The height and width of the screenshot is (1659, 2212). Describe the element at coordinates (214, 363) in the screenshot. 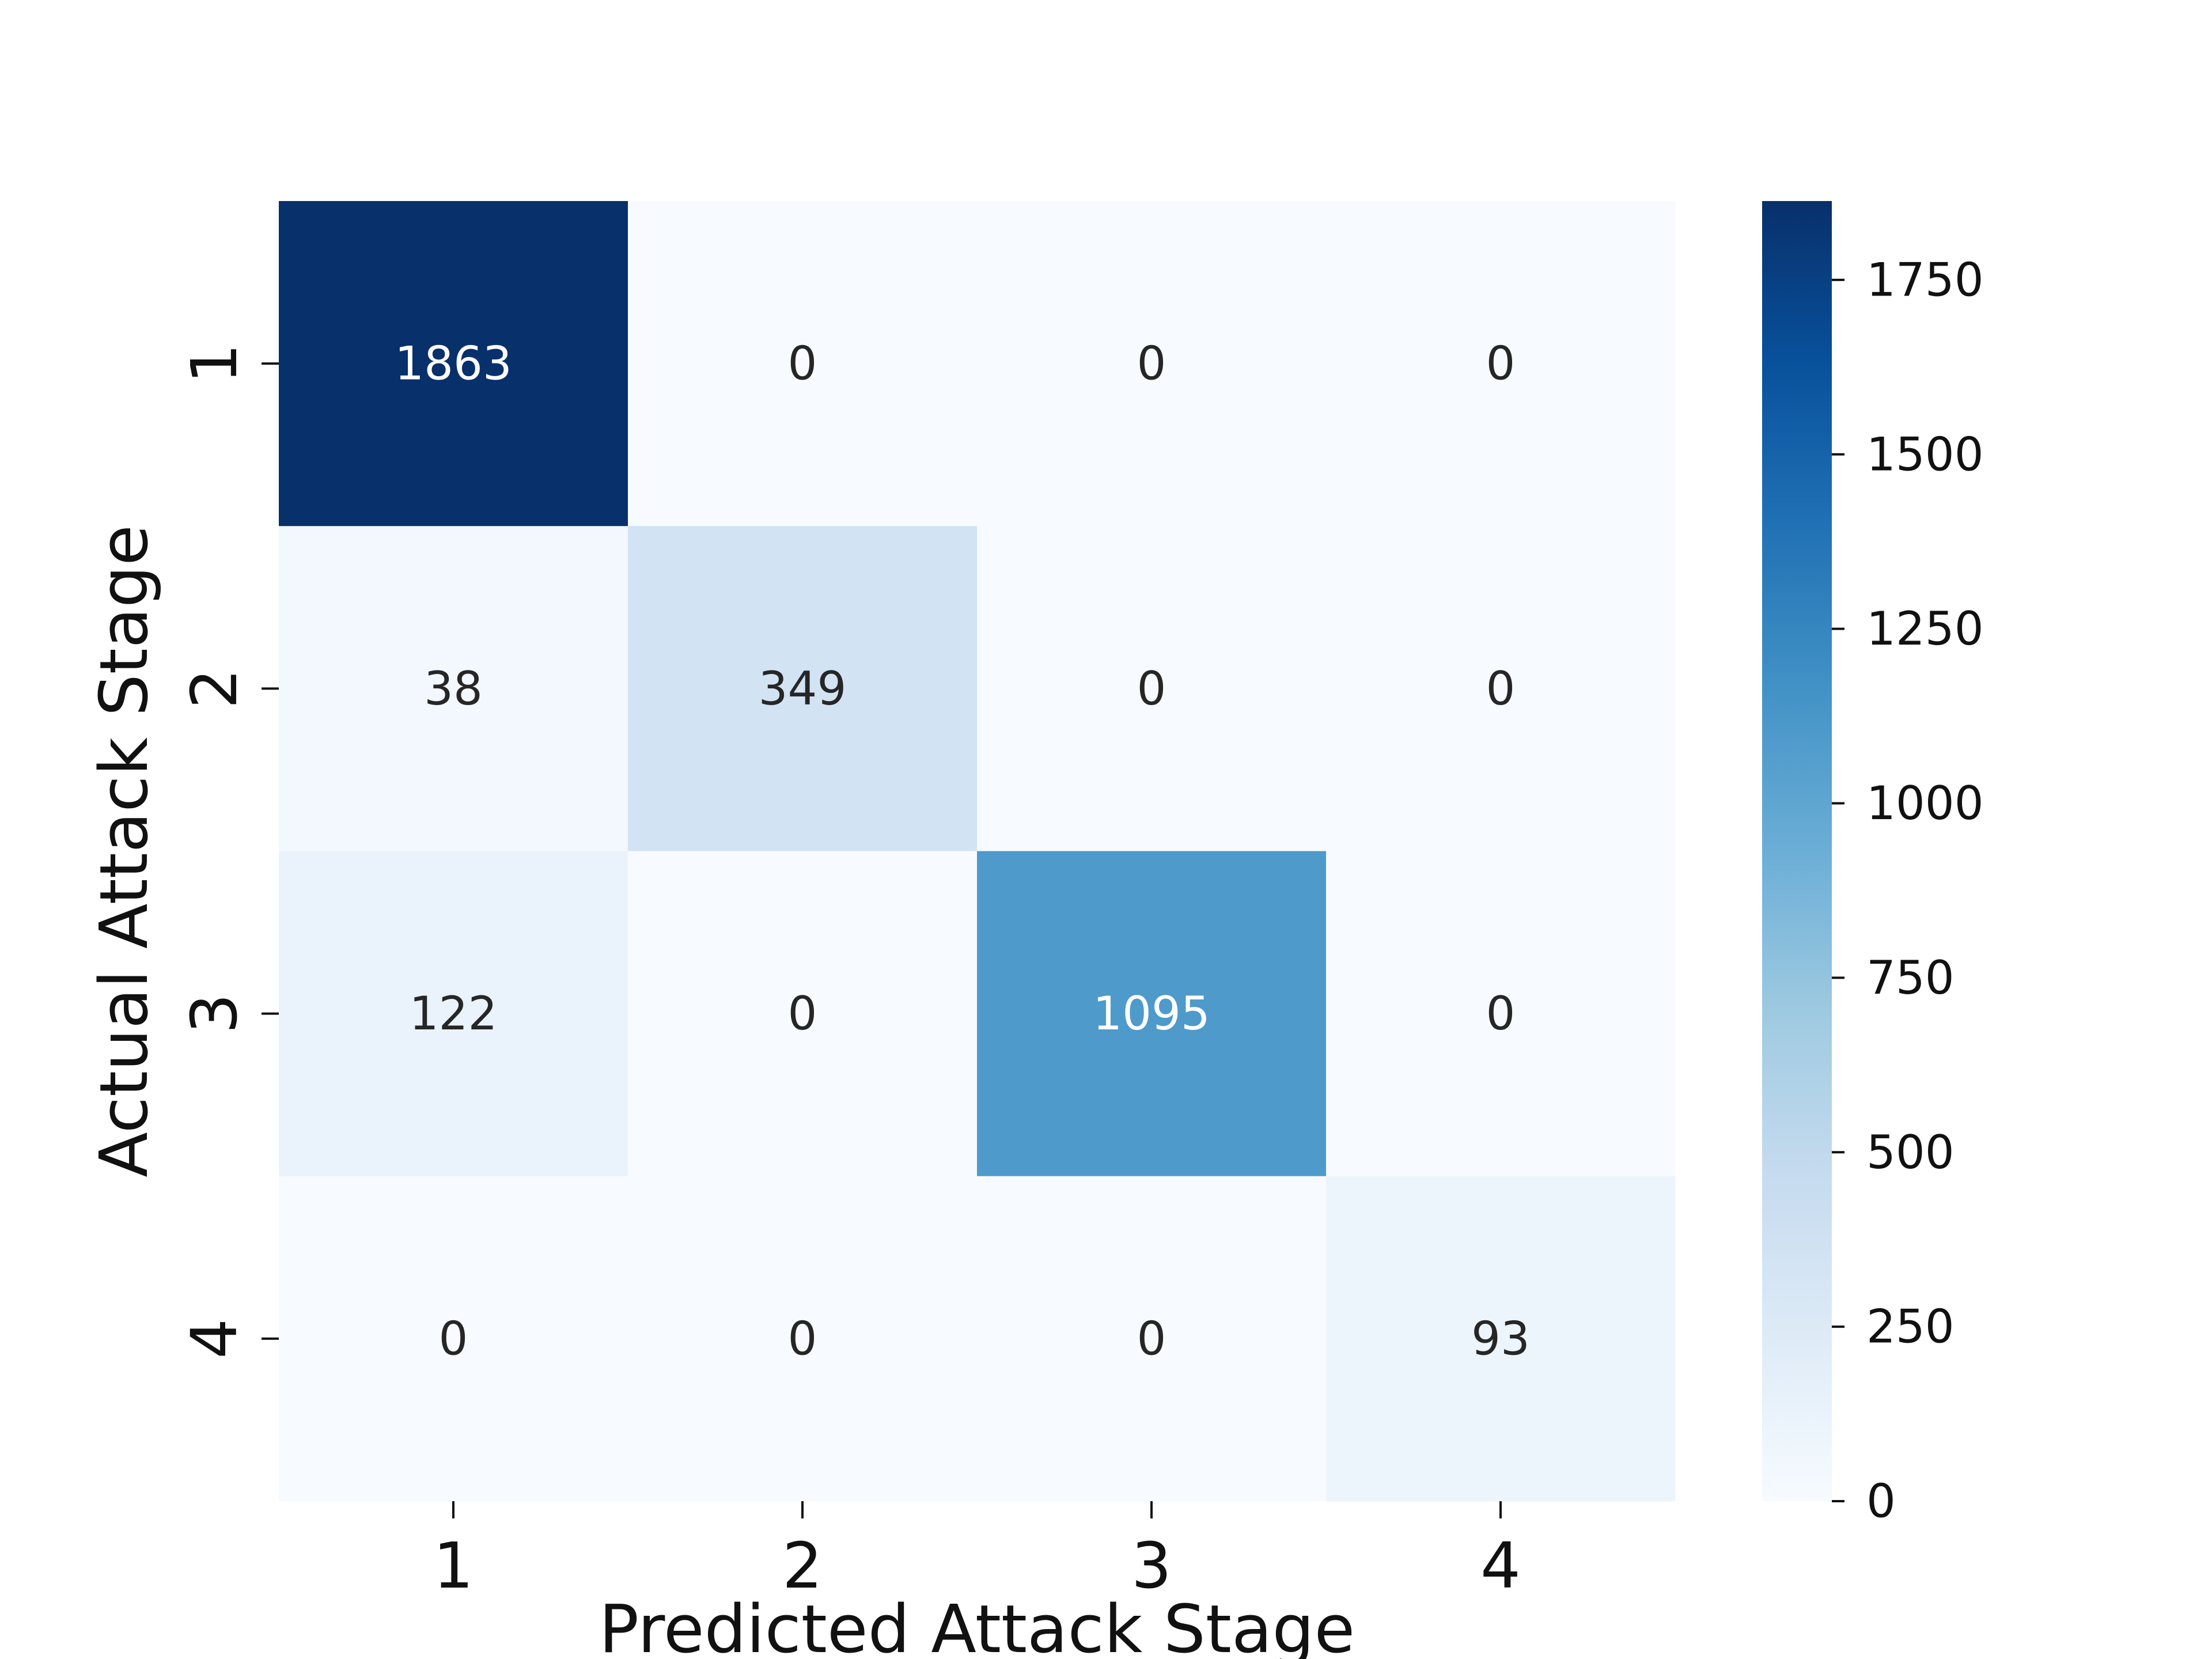

I see `y-tick-label: 1` at that location.